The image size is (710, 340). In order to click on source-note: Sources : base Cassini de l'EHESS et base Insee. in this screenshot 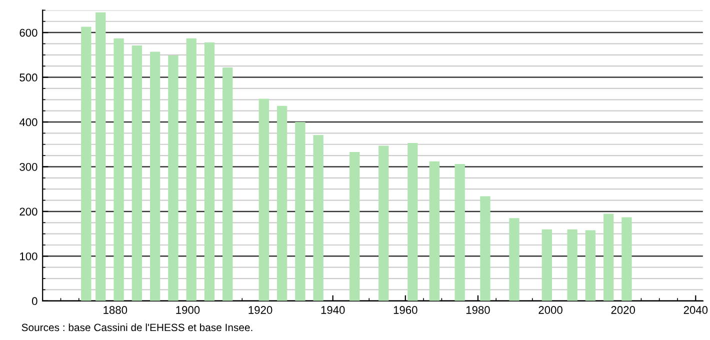, I will do `click(137, 327)`.